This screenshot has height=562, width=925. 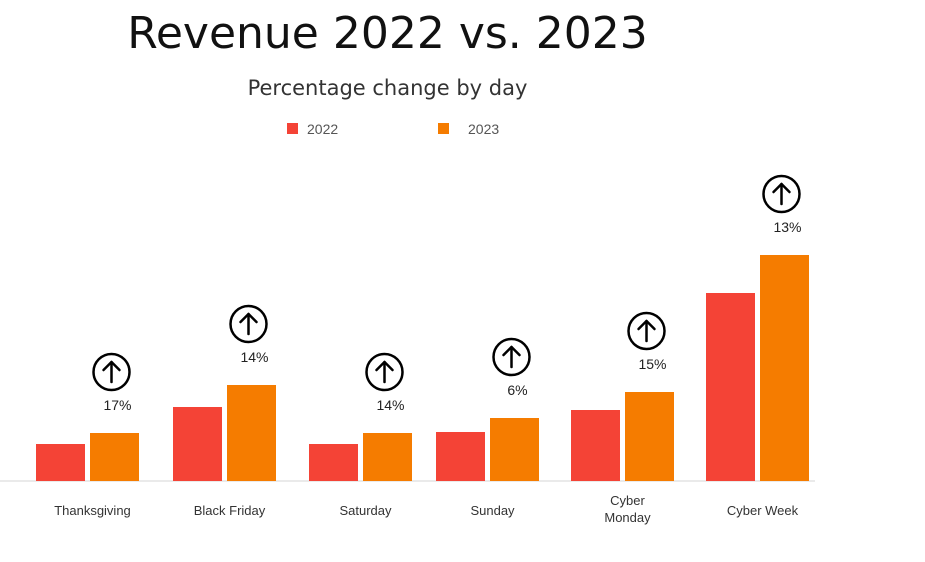 I want to click on pct-change-label-5: 13%, so click(x=787, y=227).